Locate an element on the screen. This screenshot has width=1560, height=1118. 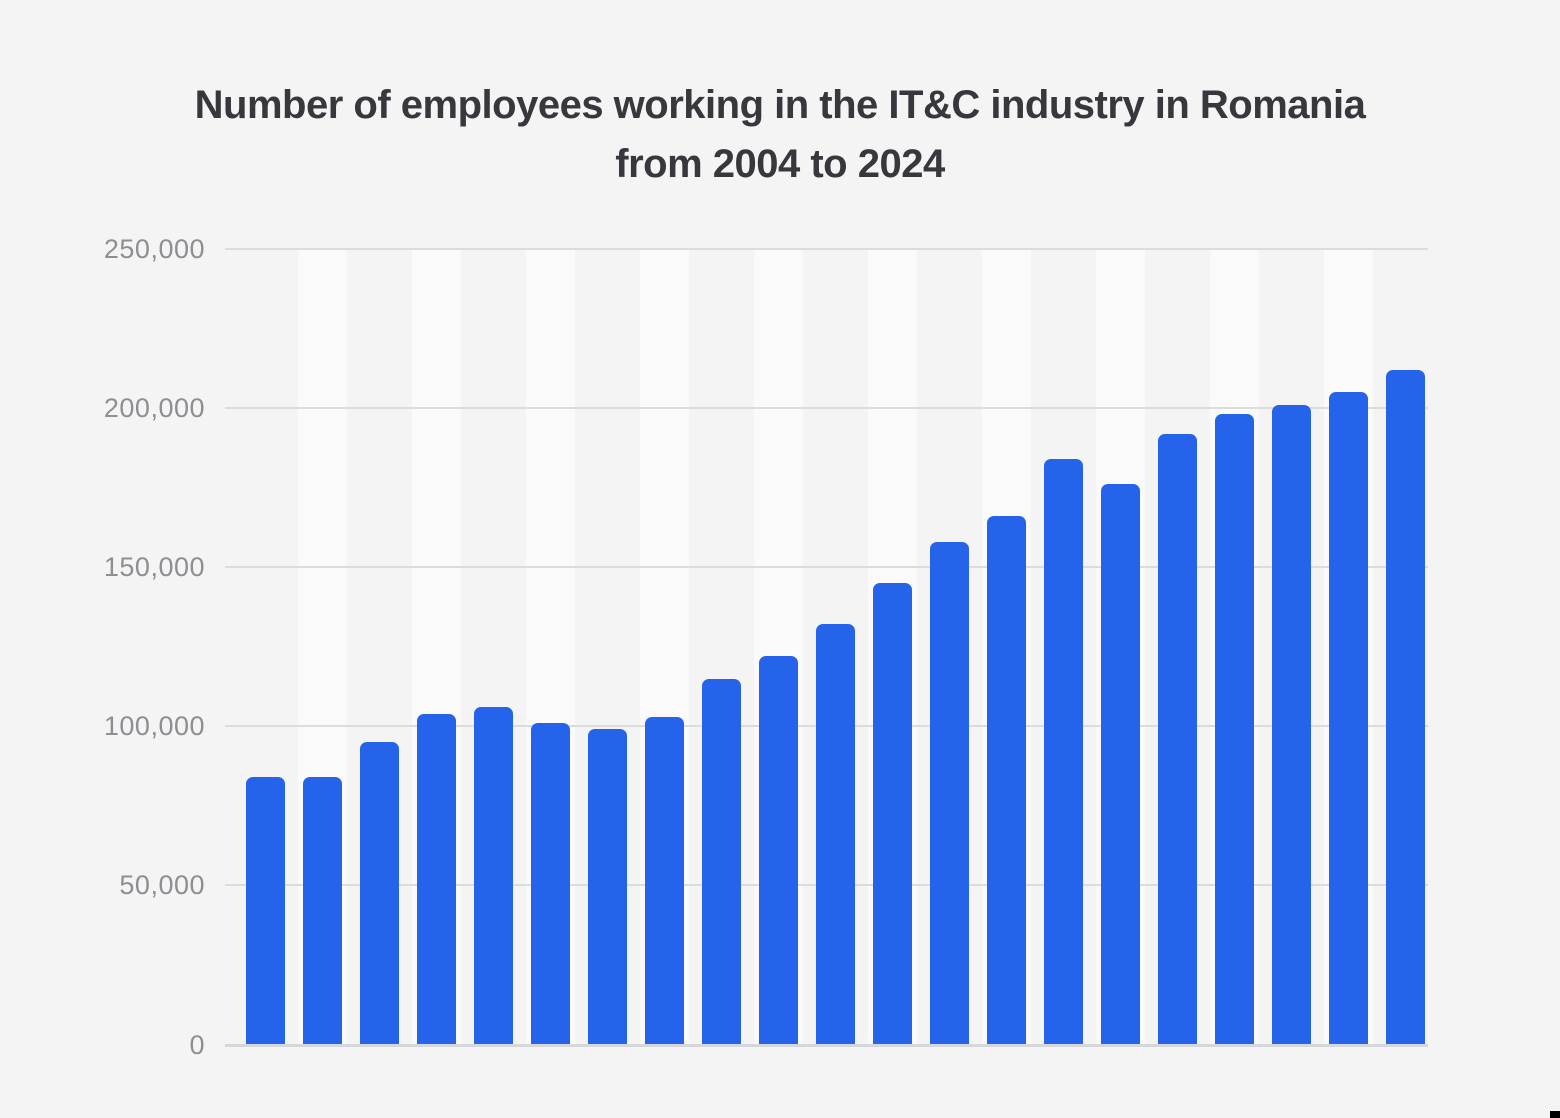
y-tick-label: 150,000 is located at coordinates (154, 567).